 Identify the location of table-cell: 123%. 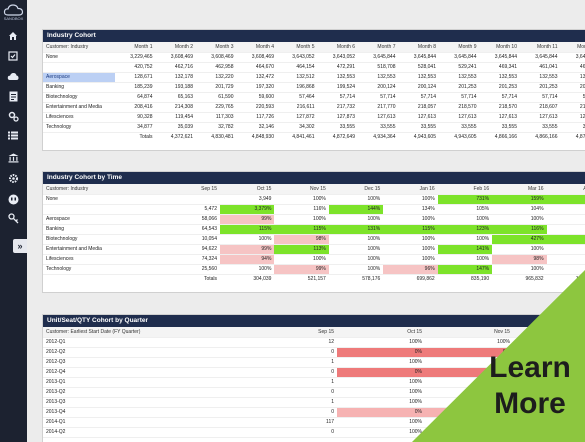
(465, 229).